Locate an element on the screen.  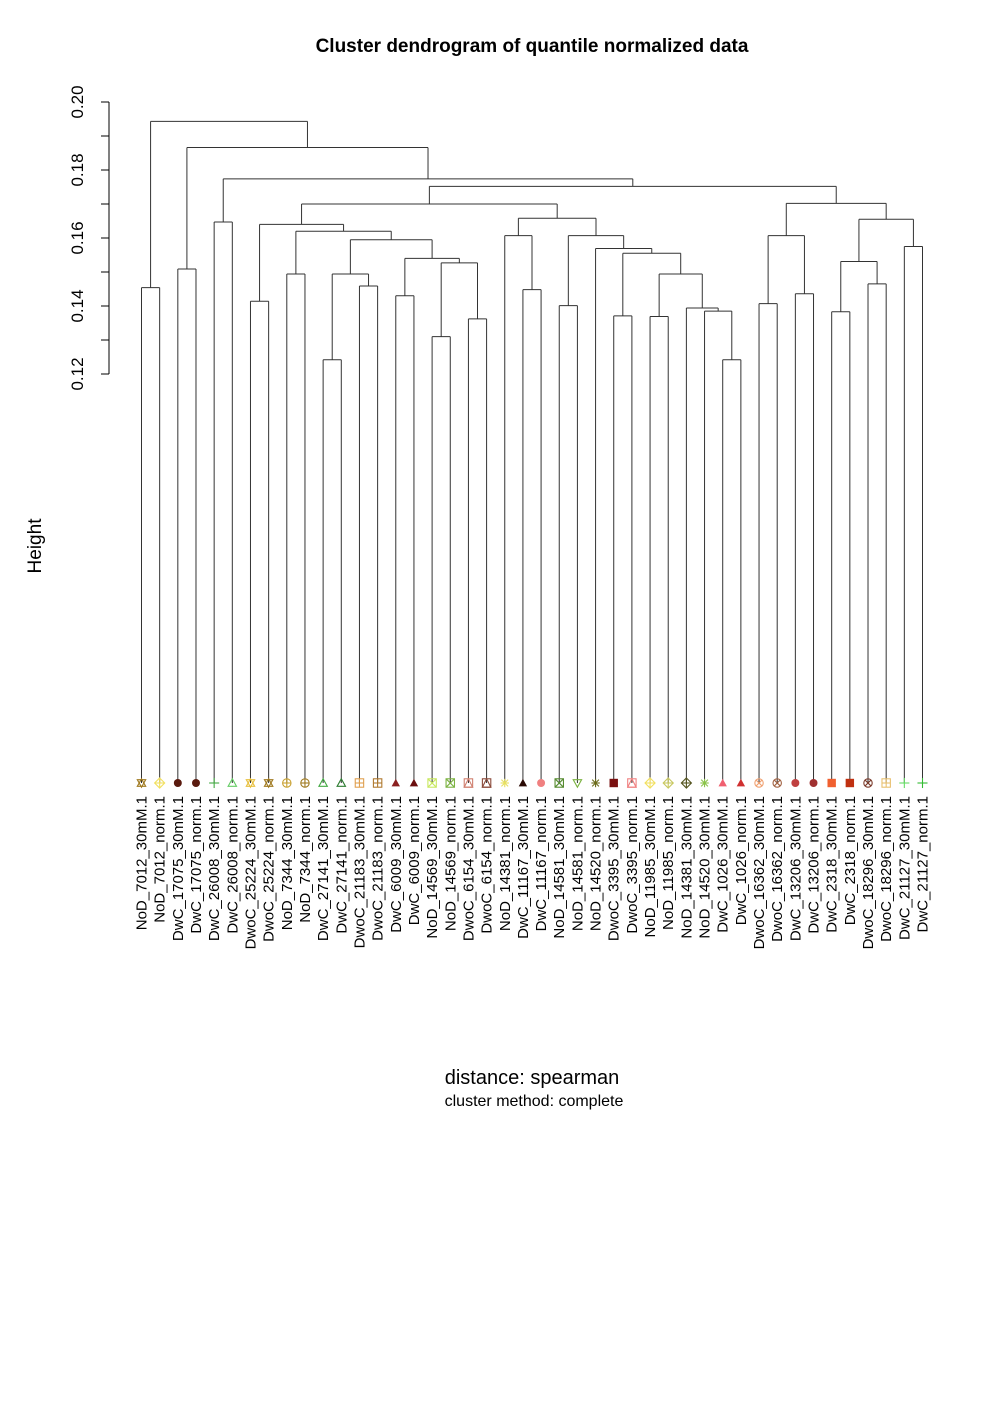
leaf-label: DwC_1026_norm.1 is located at coordinates (741, 860).